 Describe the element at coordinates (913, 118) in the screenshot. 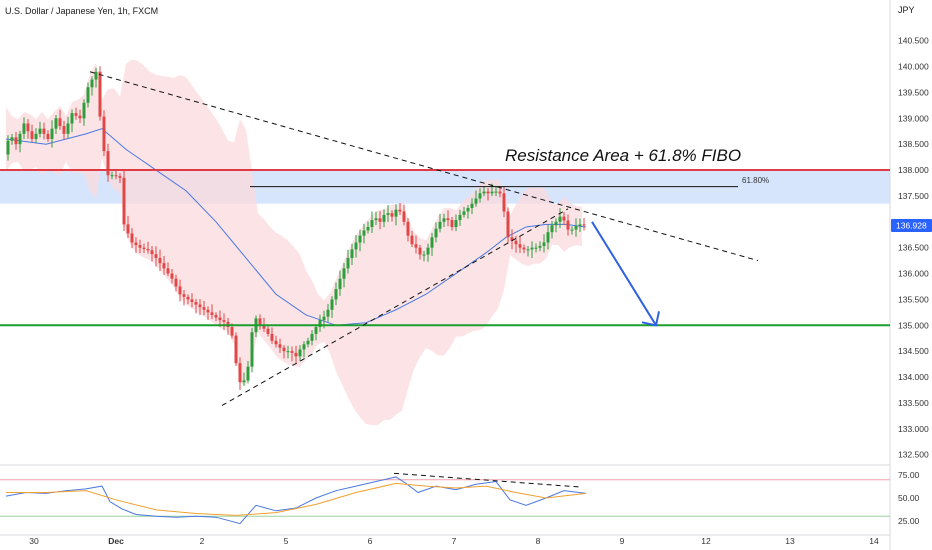

I see `price-tick-label: 139.000` at that location.